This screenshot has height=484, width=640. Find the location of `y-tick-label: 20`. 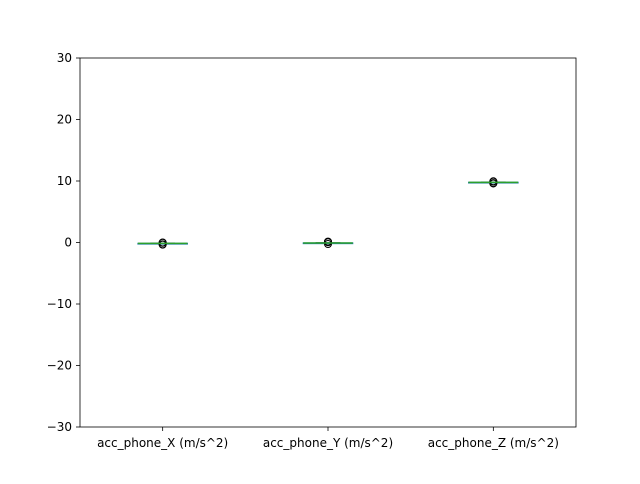

y-tick-label: 20 is located at coordinates (64, 120).